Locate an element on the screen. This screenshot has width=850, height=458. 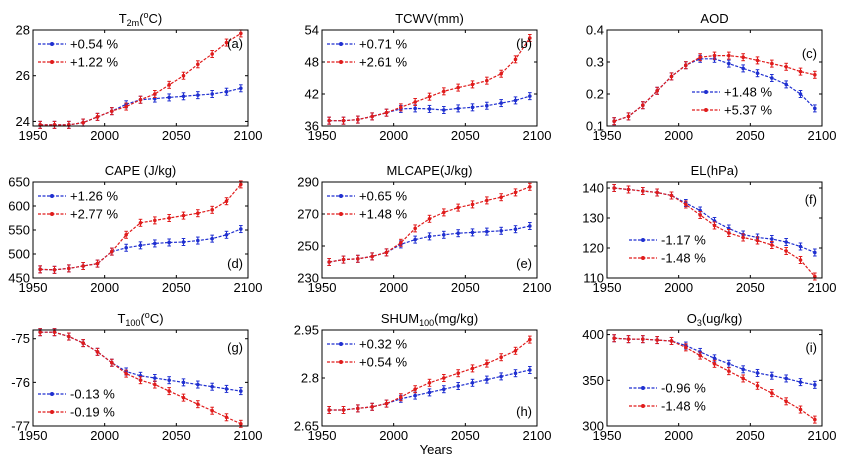
title-subscript: 2m is located at coordinates (133, 23).